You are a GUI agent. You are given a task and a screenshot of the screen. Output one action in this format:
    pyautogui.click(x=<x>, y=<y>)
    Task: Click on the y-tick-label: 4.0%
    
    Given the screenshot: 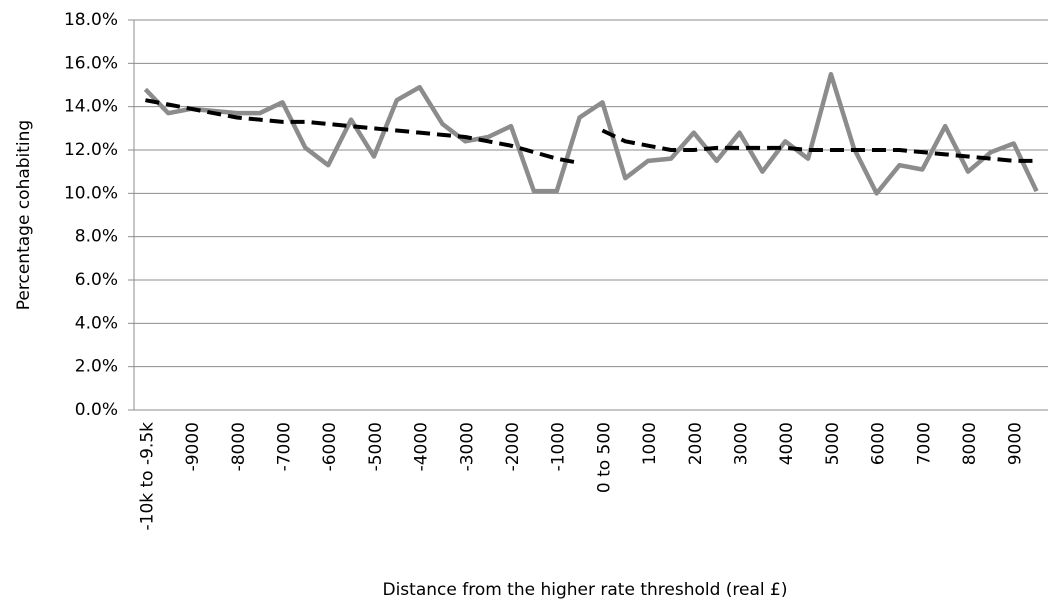 What is the action you would take?
    pyautogui.click(x=96, y=323)
    